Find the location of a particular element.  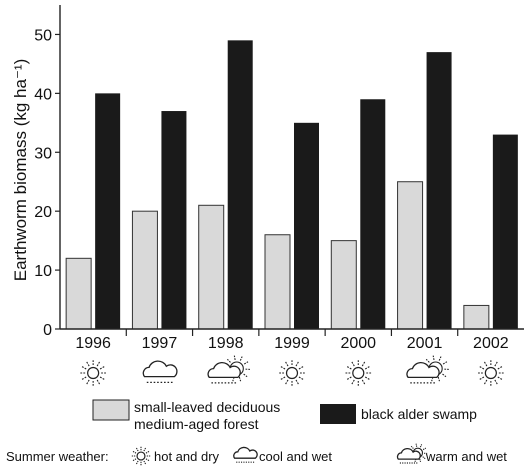

x-tick-label-1996: 1996 is located at coordinates (93, 343).